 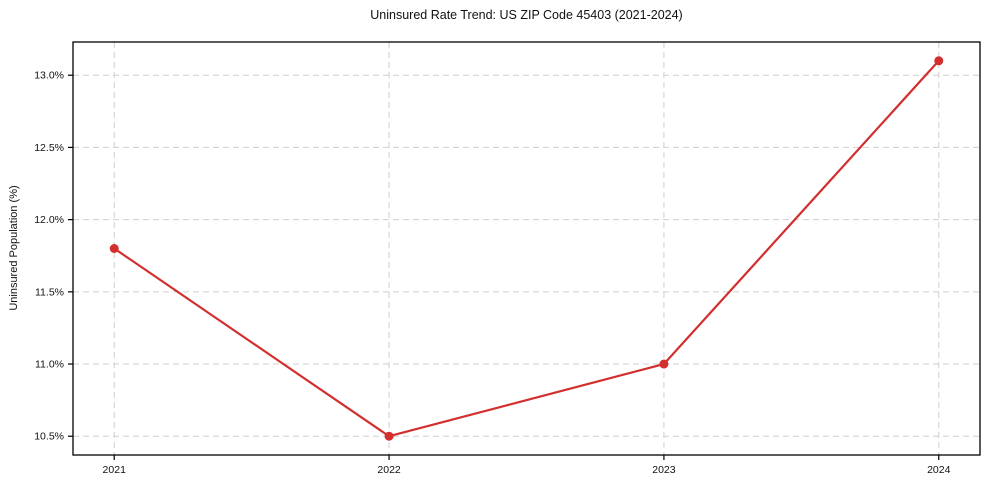 I want to click on y-tick-label: 11.0%, so click(x=49, y=365).